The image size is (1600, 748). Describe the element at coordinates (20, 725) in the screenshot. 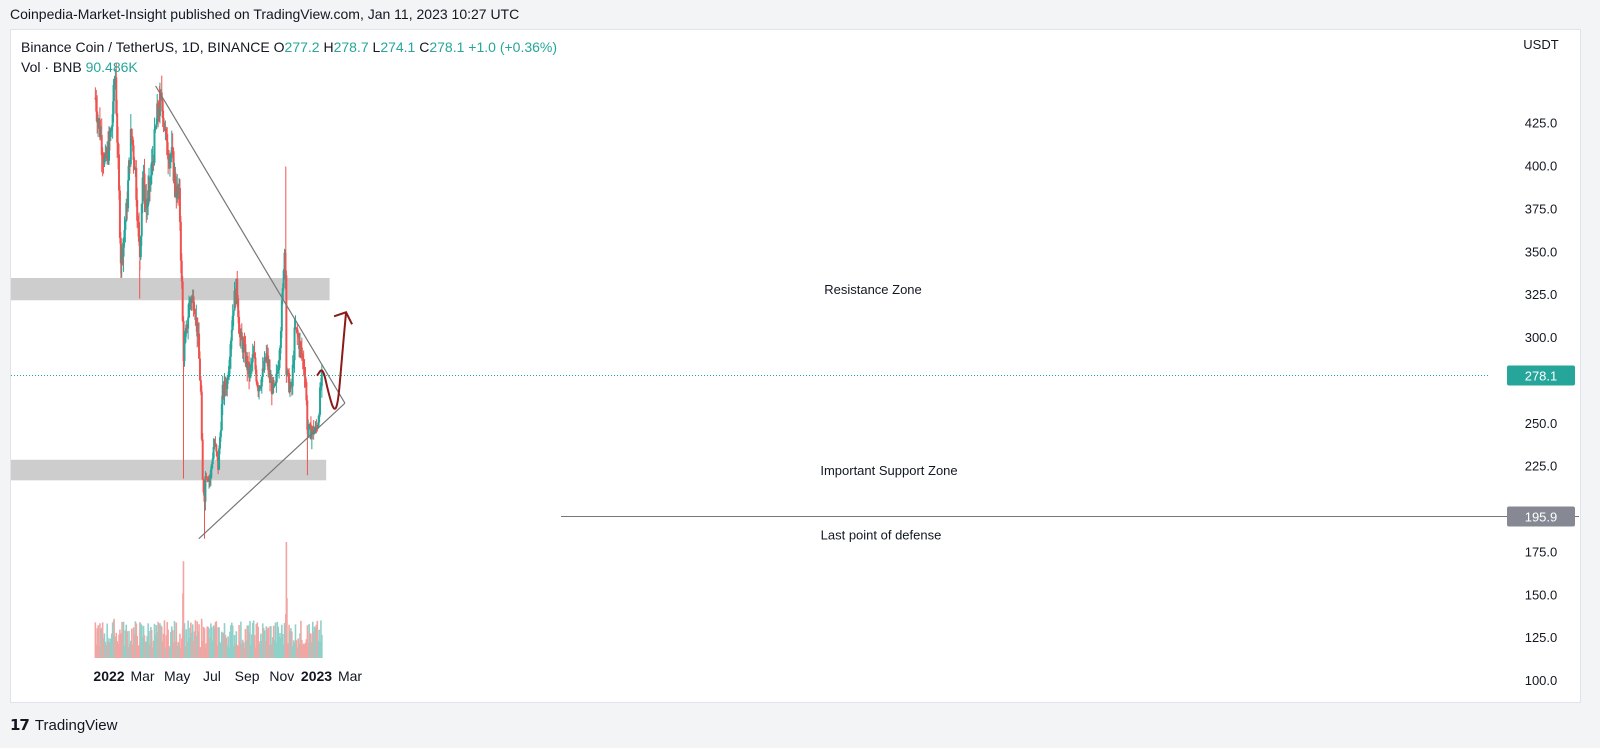

I see `tradingview-logo-icon: 𝟭𝟳` at that location.